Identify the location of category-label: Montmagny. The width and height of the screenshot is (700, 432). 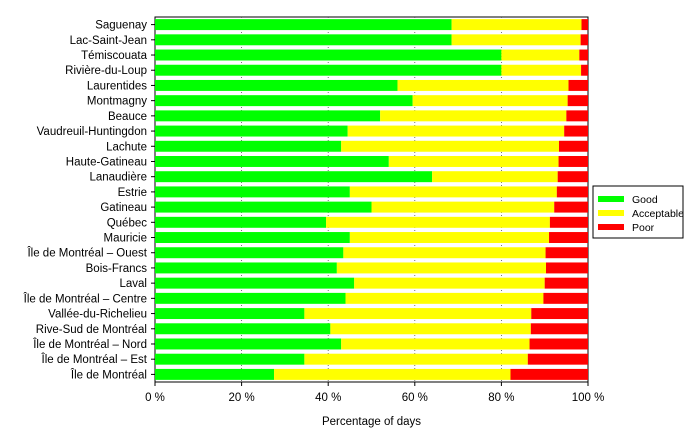
(117, 102).